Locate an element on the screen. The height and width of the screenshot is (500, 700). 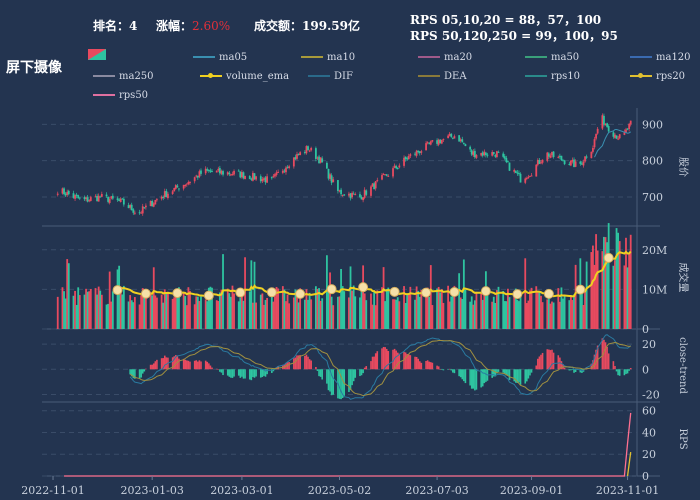
legend-item-ma05: ma05 is located at coordinates (220, 58).